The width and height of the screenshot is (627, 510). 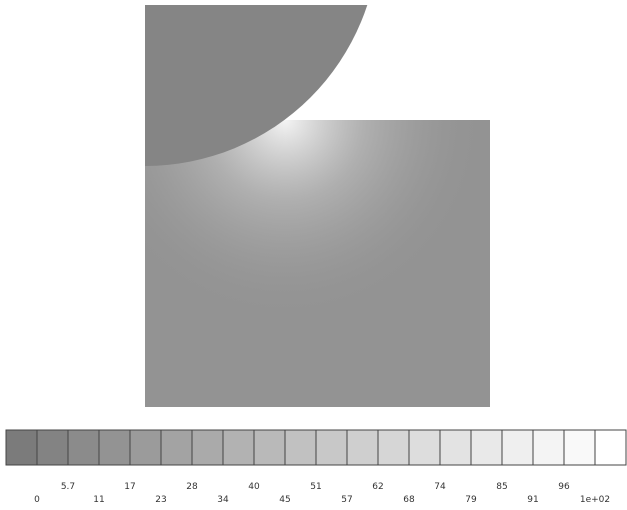 What do you see at coordinates (98, 500) in the screenshot?
I see `legend-label: 11` at bounding box center [98, 500].